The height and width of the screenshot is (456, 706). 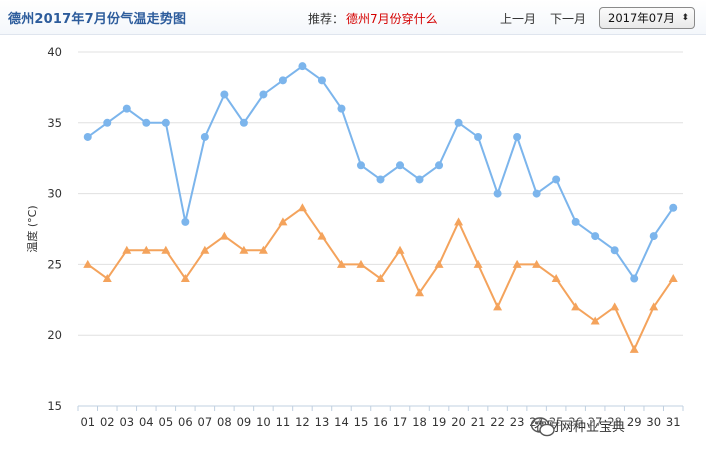 I want to click on y-tick-label: 15, so click(x=54, y=406).